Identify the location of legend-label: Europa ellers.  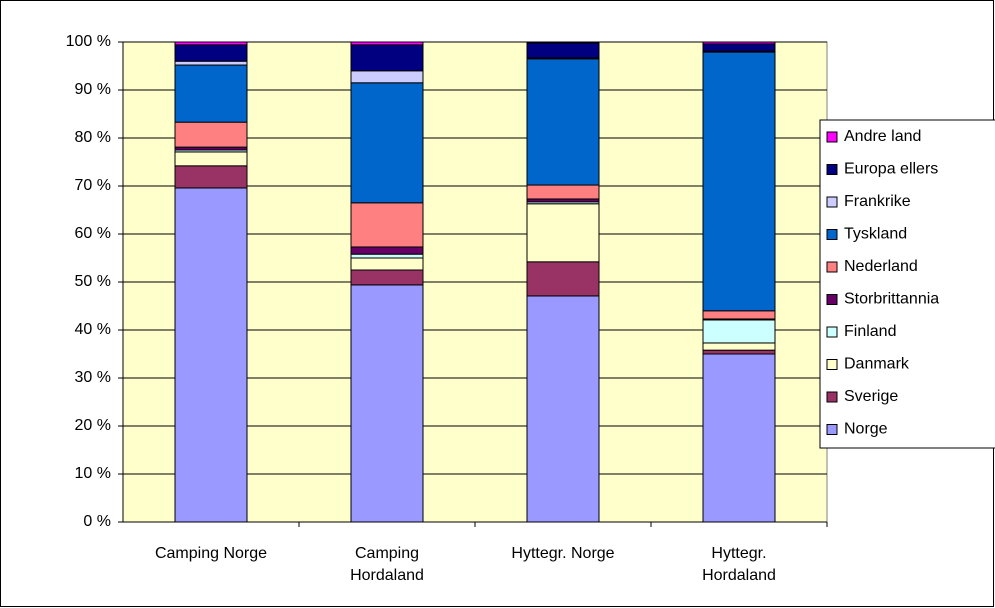
(891, 169).